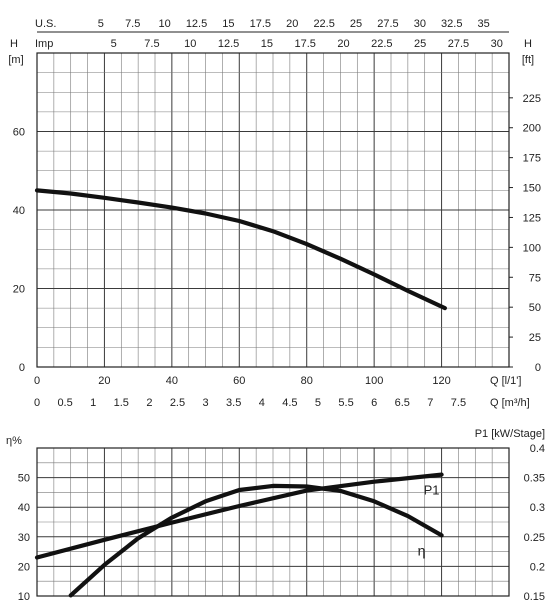 The height and width of the screenshot is (609, 550). Describe the element at coordinates (532, 218) in the screenshot. I see `head-right-tick-label: 125` at that location.